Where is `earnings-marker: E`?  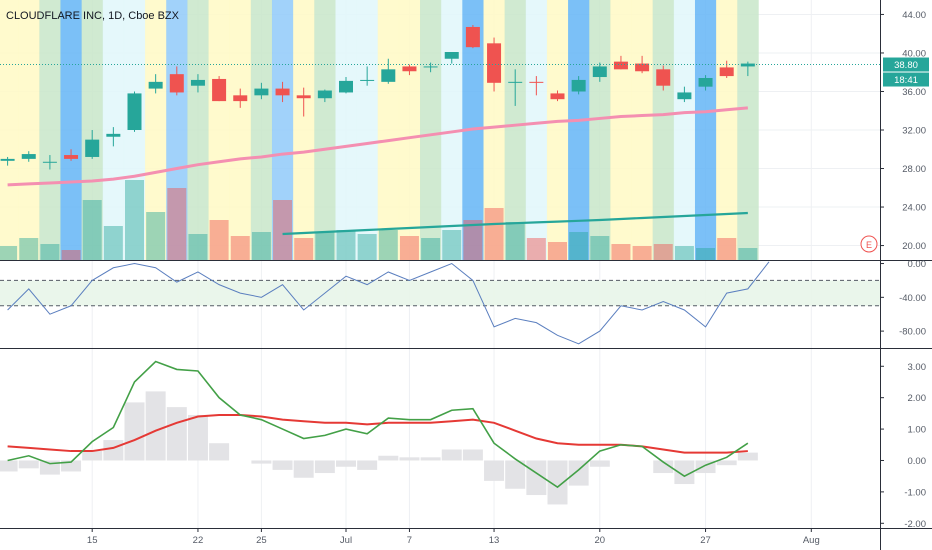 earnings-marker: E is located at coordinates (869, 244).